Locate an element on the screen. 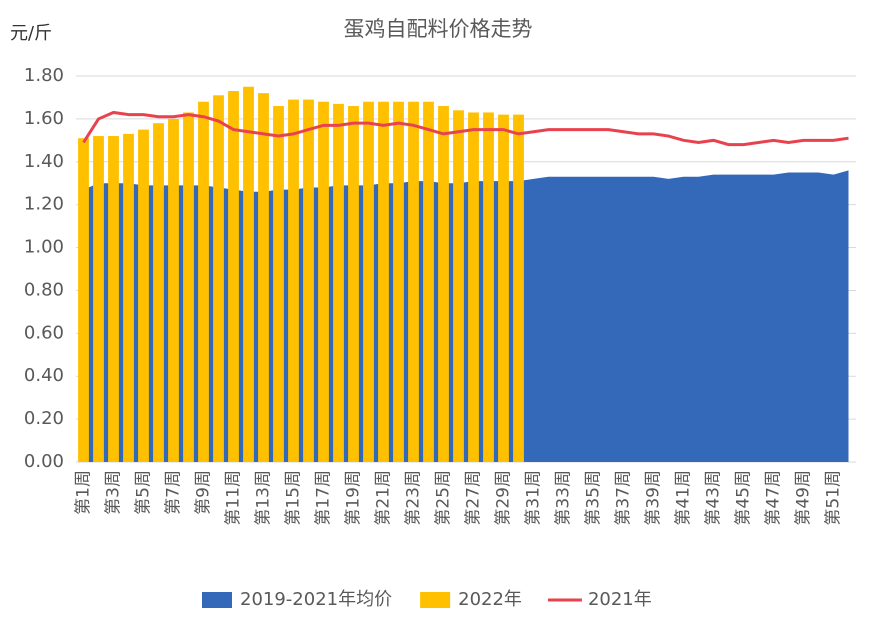  y-tick-label: 0.40 is located at coordinates (44, 375).